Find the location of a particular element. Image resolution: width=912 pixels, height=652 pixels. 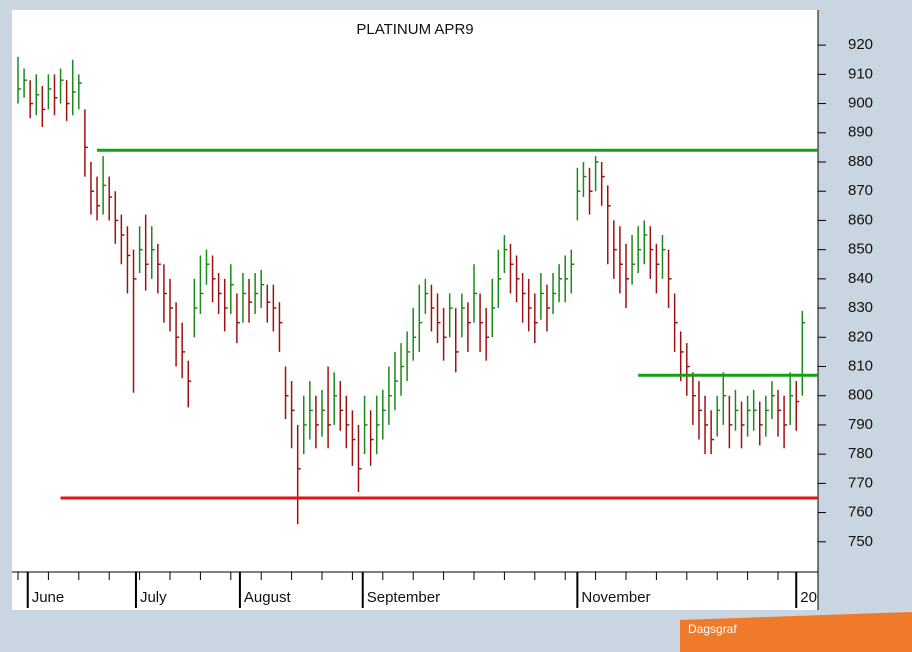

y-tick-label: 790 is located at coordinates (860, 424).